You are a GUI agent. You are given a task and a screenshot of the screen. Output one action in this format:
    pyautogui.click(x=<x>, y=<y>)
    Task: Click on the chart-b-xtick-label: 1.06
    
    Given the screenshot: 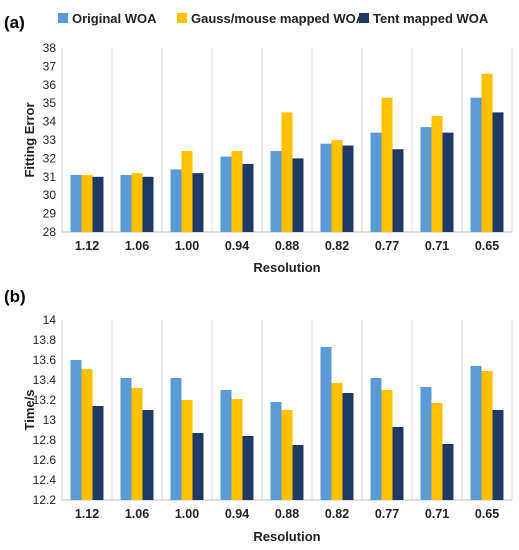 What is the action you would take?
    pyautogui.click(x=137, y=514)
    